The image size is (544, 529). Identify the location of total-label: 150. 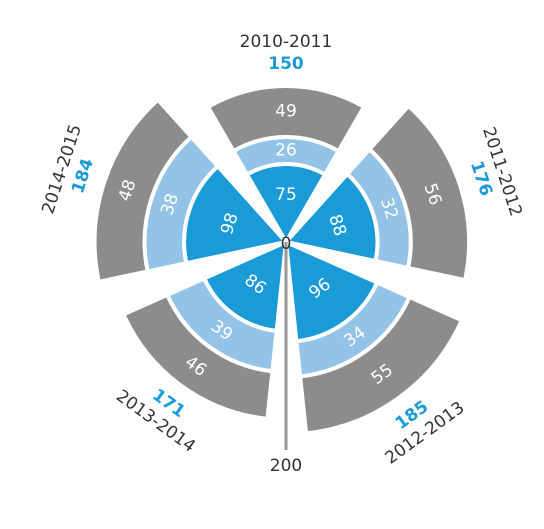
(286, 64).